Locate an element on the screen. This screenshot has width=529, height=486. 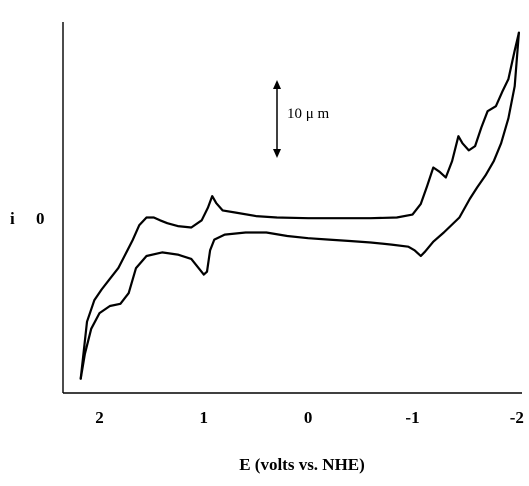
x-tick-label: -1 is located at coordinates (412, 417).